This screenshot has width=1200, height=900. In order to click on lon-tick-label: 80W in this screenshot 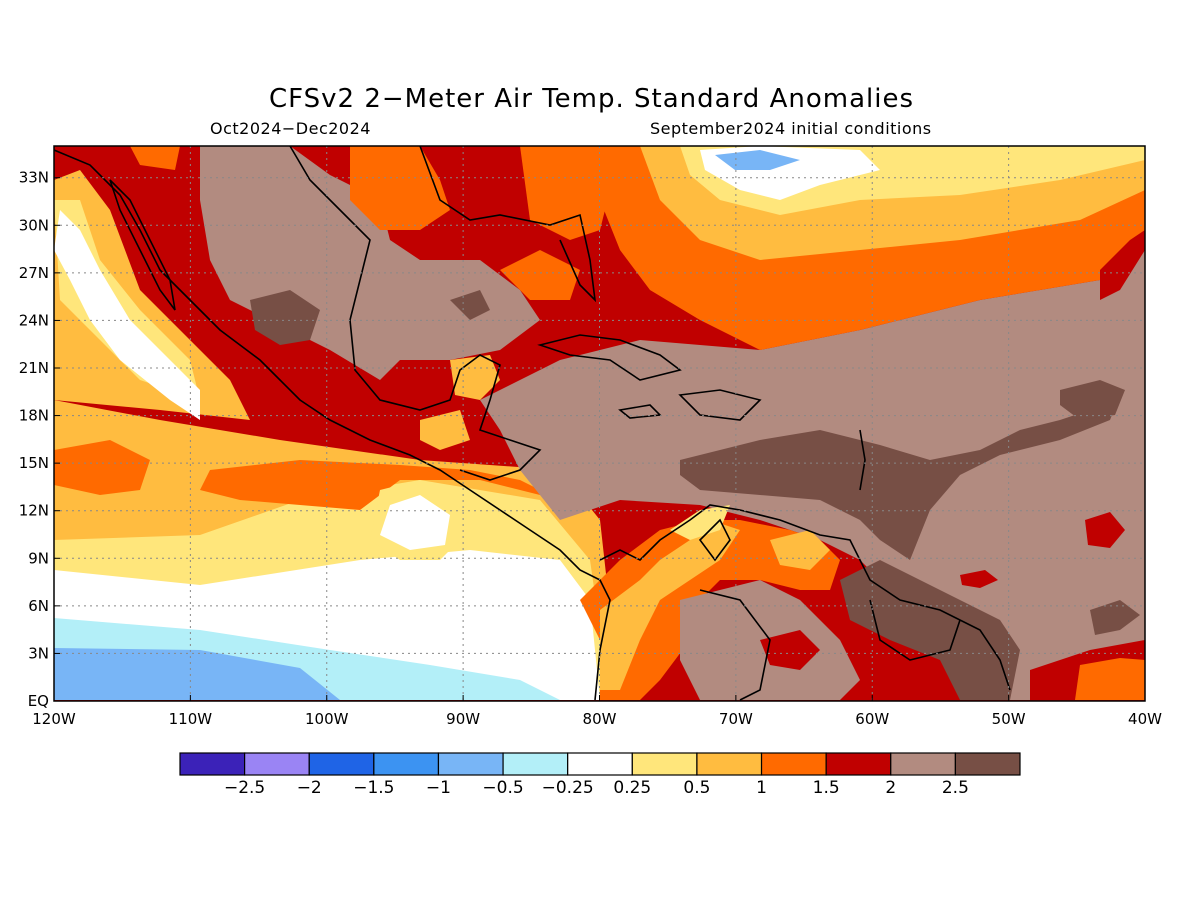, I will do `click(600, 719)`.